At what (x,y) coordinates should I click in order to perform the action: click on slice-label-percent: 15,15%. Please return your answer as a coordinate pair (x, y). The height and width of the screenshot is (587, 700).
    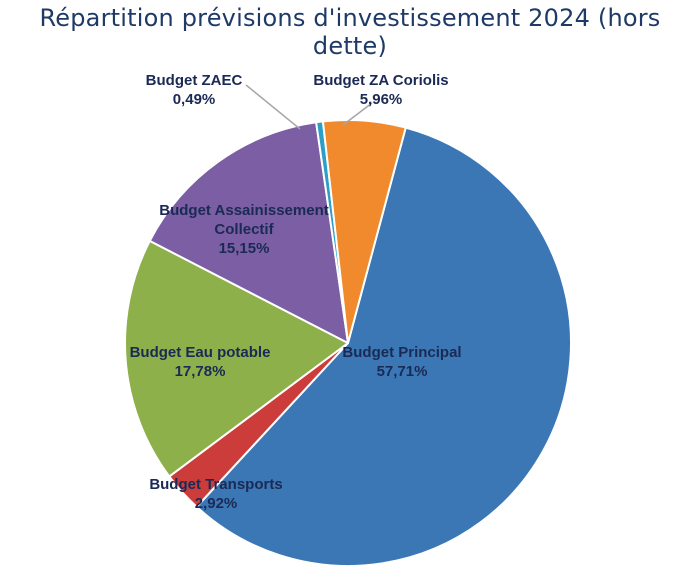
    Looking at the image, I should click on (244, 248).